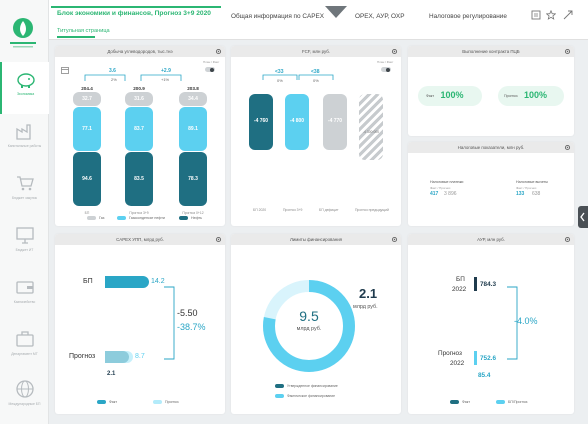  I want to click on legend-label: Нефть, so click(196, 218).